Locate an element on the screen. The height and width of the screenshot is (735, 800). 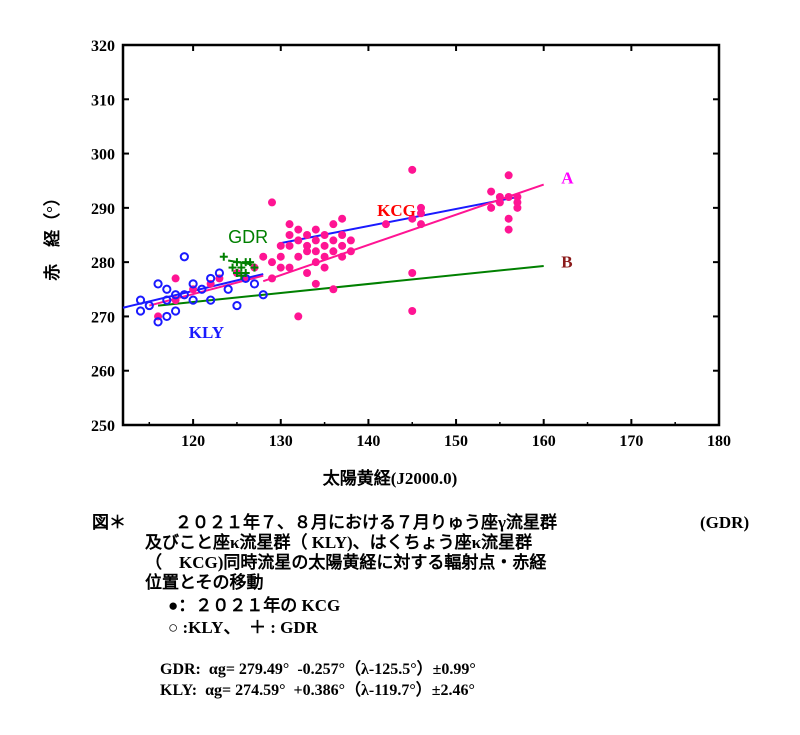
annotation-kly: KLY is located at coordinates (206, 332).